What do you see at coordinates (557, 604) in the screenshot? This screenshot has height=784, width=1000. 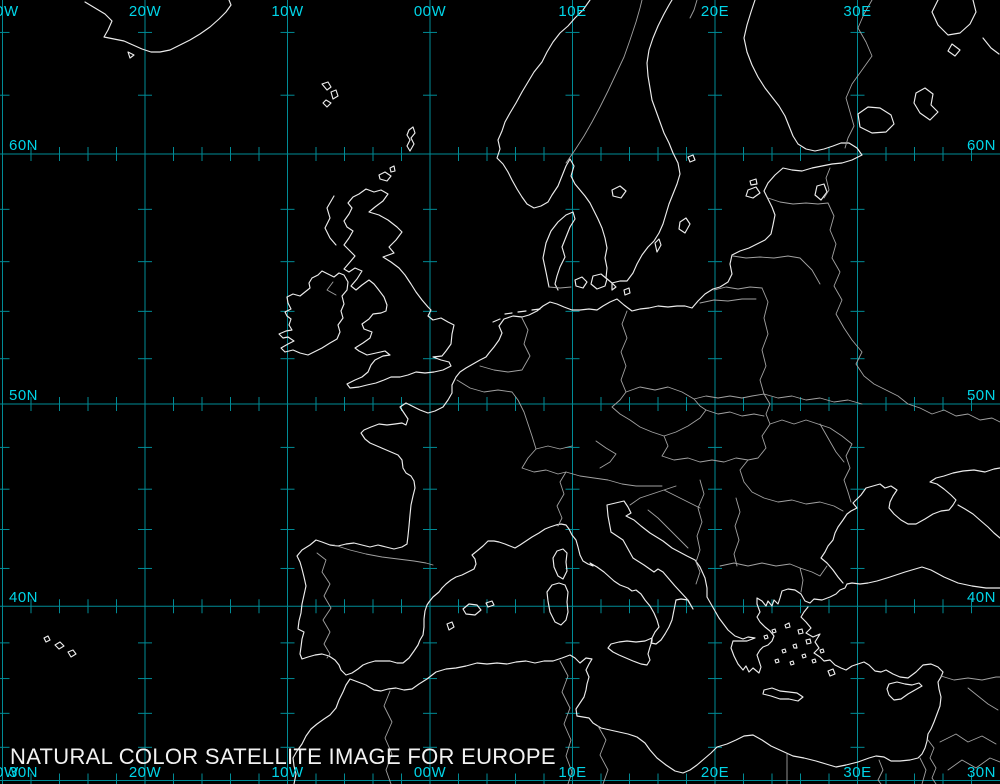 I see `coastline-sardinia` at bounding box center [557, 604].